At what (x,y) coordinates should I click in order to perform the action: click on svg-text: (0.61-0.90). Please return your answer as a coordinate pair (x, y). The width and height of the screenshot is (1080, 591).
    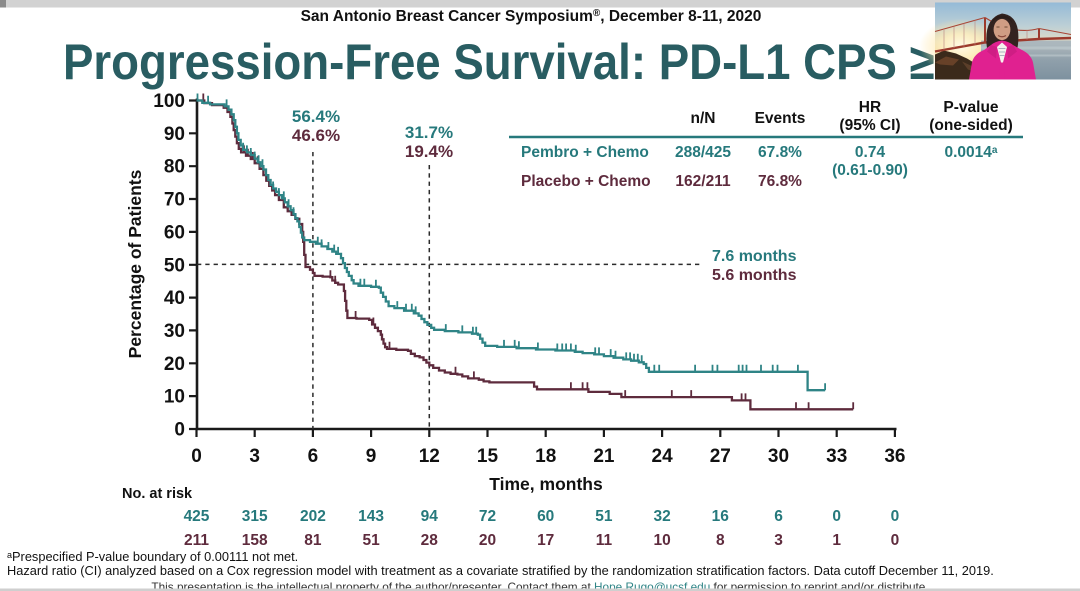
    Looking at the image, I should click on (870, 170).